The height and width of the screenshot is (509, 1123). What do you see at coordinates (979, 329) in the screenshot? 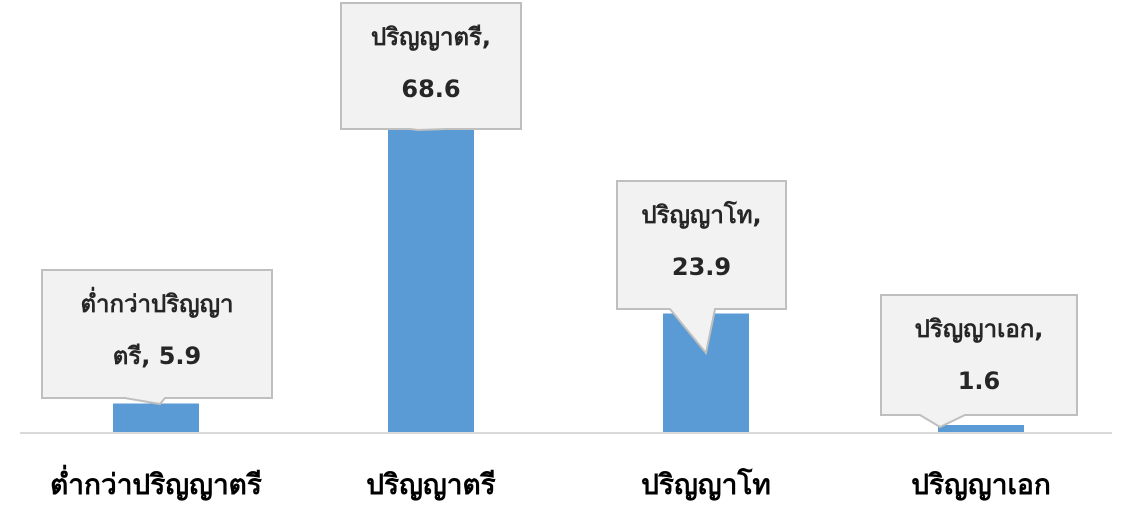
I see `data-label-line: ปริญญาเอก,` at bounding box center [979, 329].